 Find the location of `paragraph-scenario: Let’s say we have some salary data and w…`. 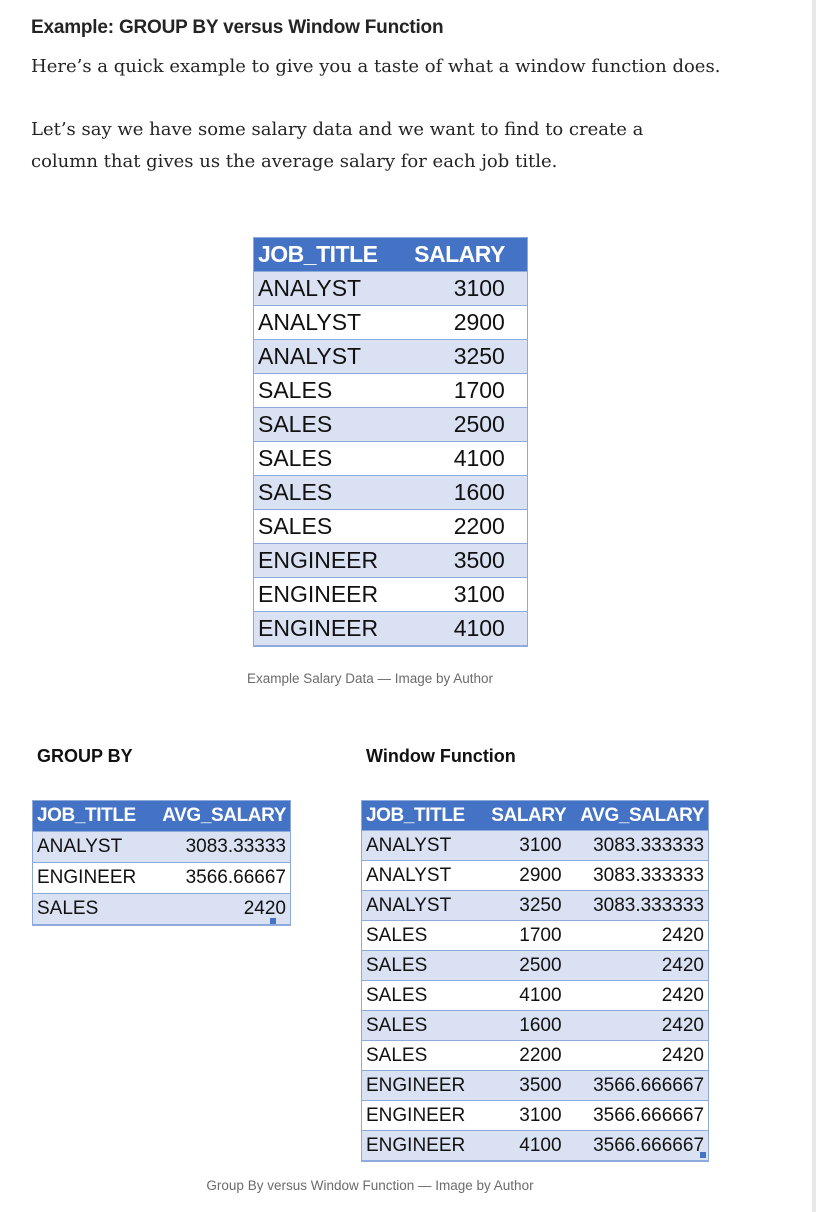

paragraph-scenario: Let’s say we have some salary data and w… is located at coordinates (337, 145).